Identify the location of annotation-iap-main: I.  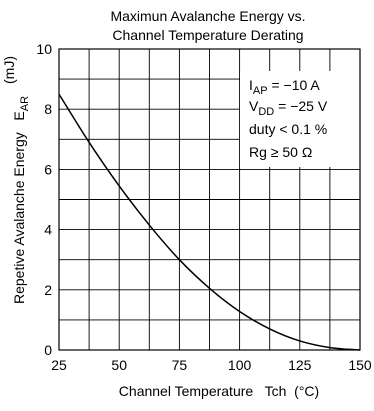
(251, 85).